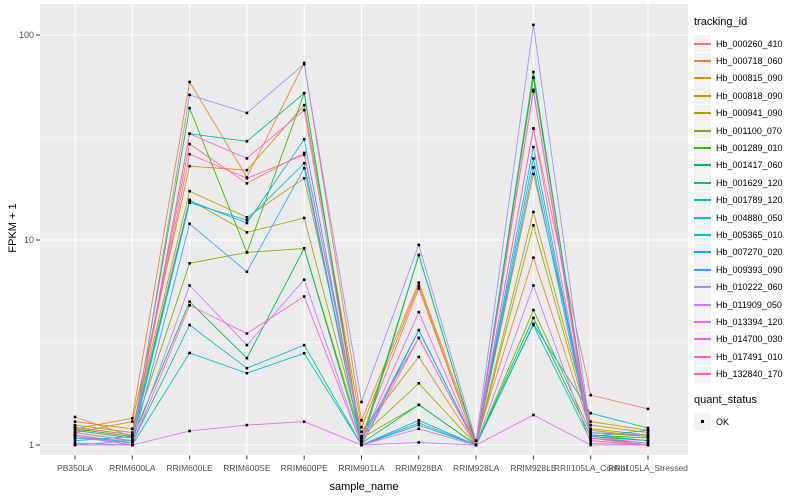  I want to click on legend-title-tracking-id: tracking_id, so click(721, 22).